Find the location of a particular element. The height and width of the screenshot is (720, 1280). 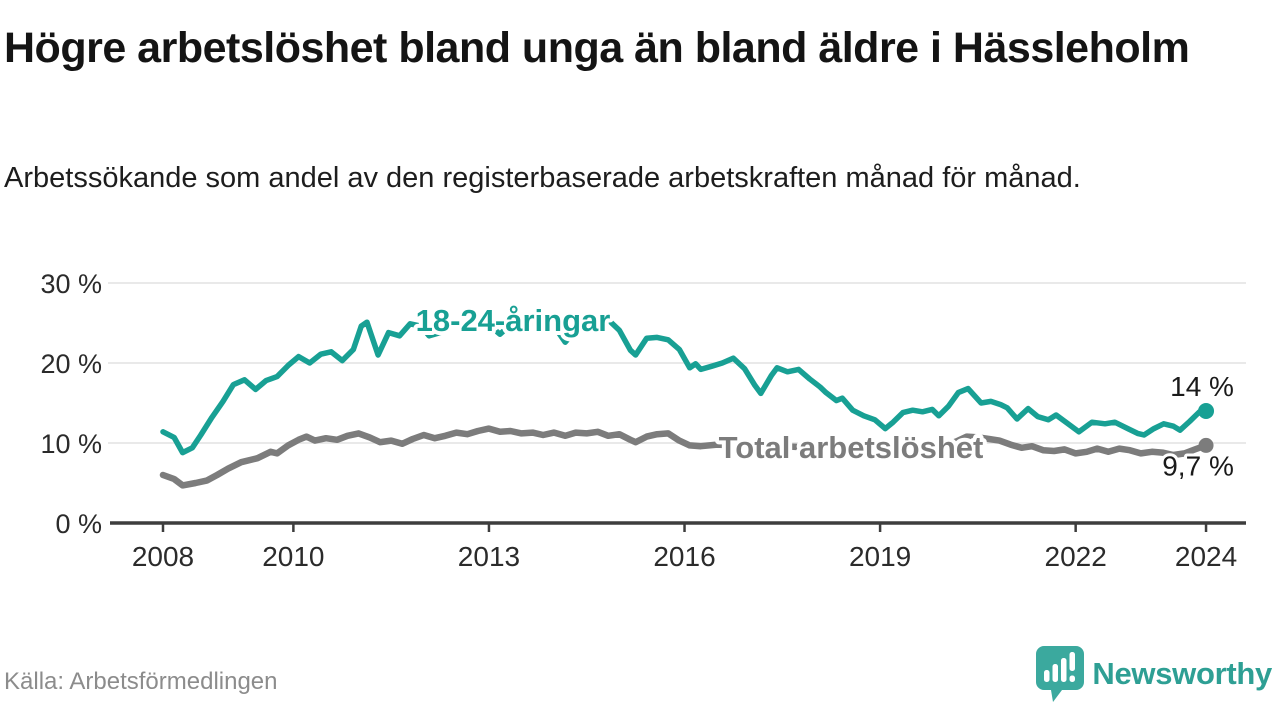

x-tick-label-2016: 2016 is located at coordinates (684, 556).